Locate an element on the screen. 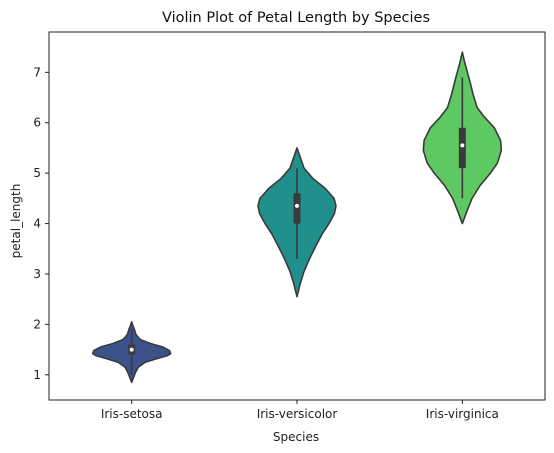 The width and height of the screenshot is (554, 453). y-tick-label-5: 5 is located at coordinates (37, 173).